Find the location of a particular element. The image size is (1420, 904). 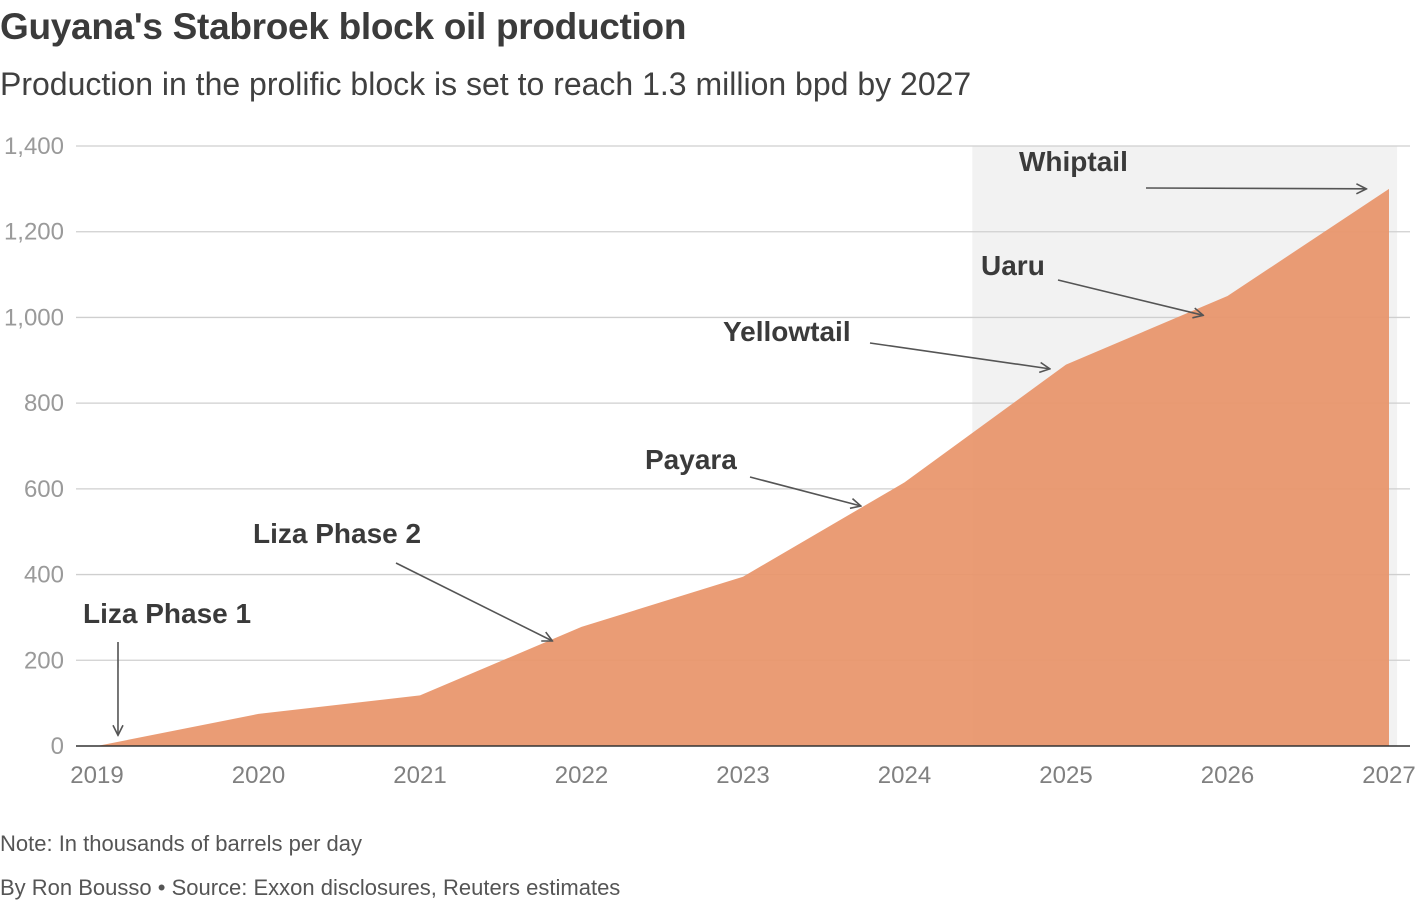

y-tick-label: 1,400 is located at coordinates (34, 146).